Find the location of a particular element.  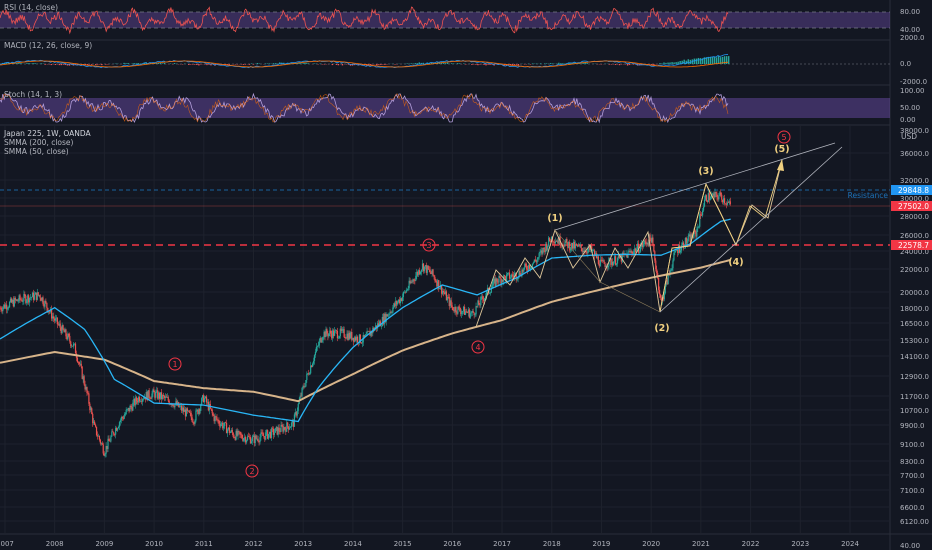

circled-wave-2-label: 2 is located at coordinates (251, 471).